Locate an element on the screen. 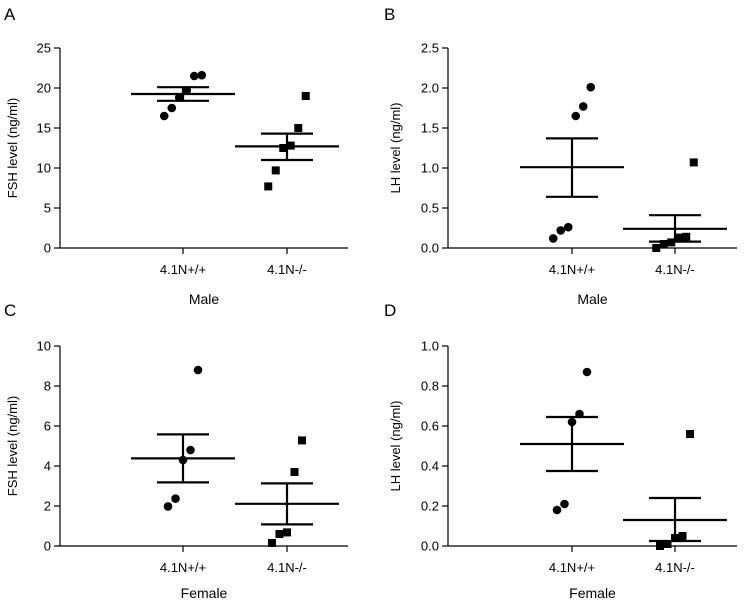  panel-label: D is located at coordinates (390, 310).